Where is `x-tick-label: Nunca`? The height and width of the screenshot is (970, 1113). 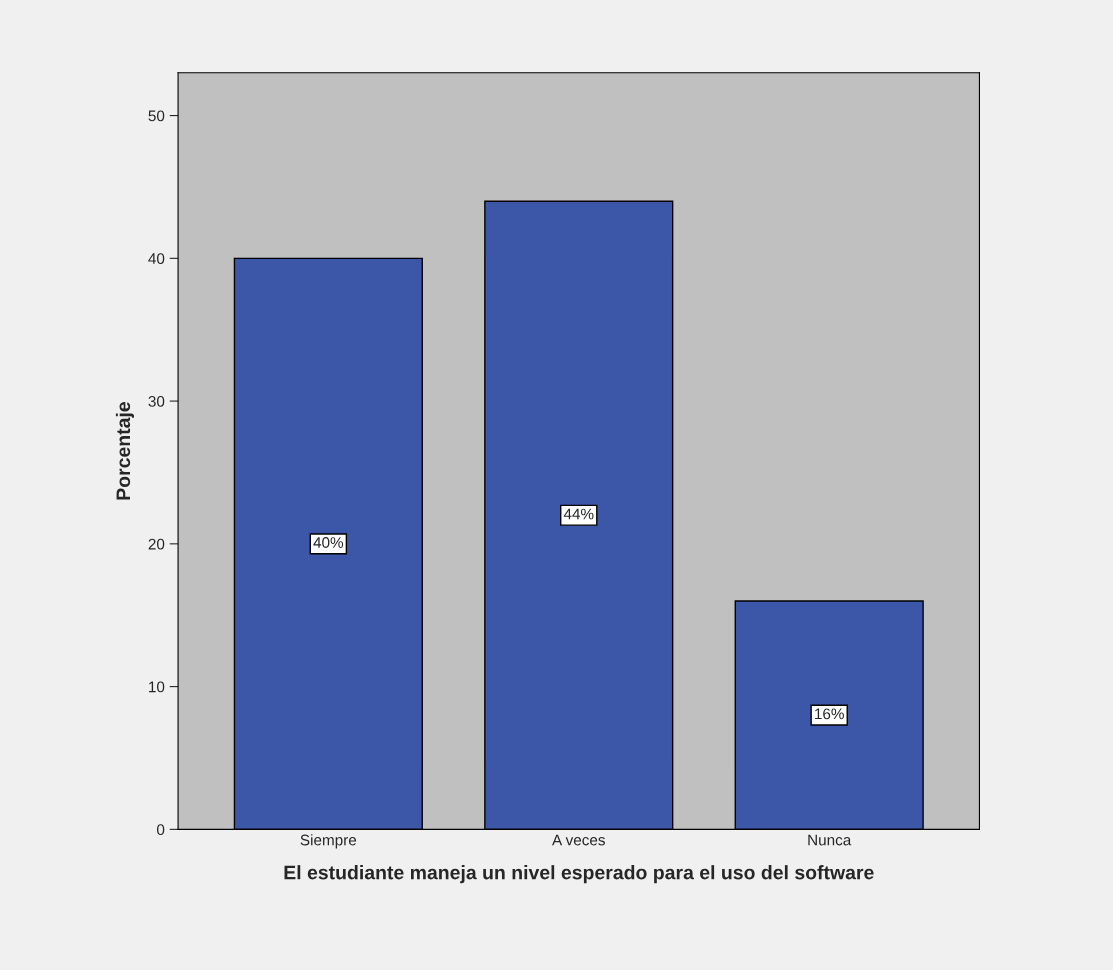
x-tick-label: Nunca is located at coordinates (830, 840).